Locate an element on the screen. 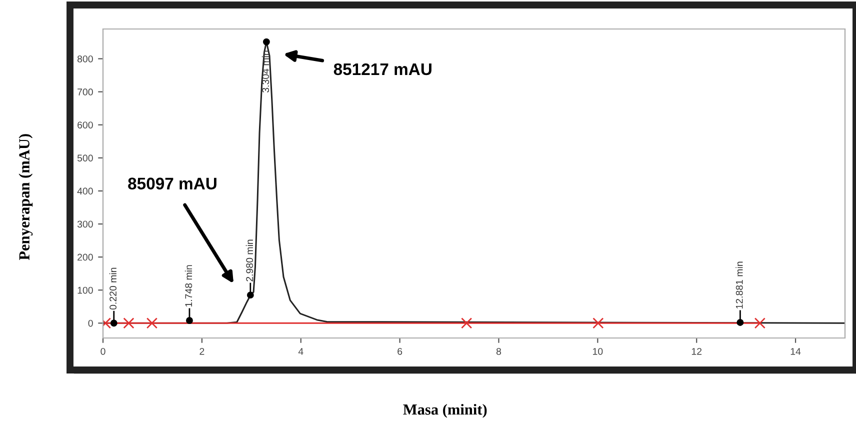 The width and height of the screenshot is (856, 428). annotation: 12.881 min is located at coordinates (739, 285).